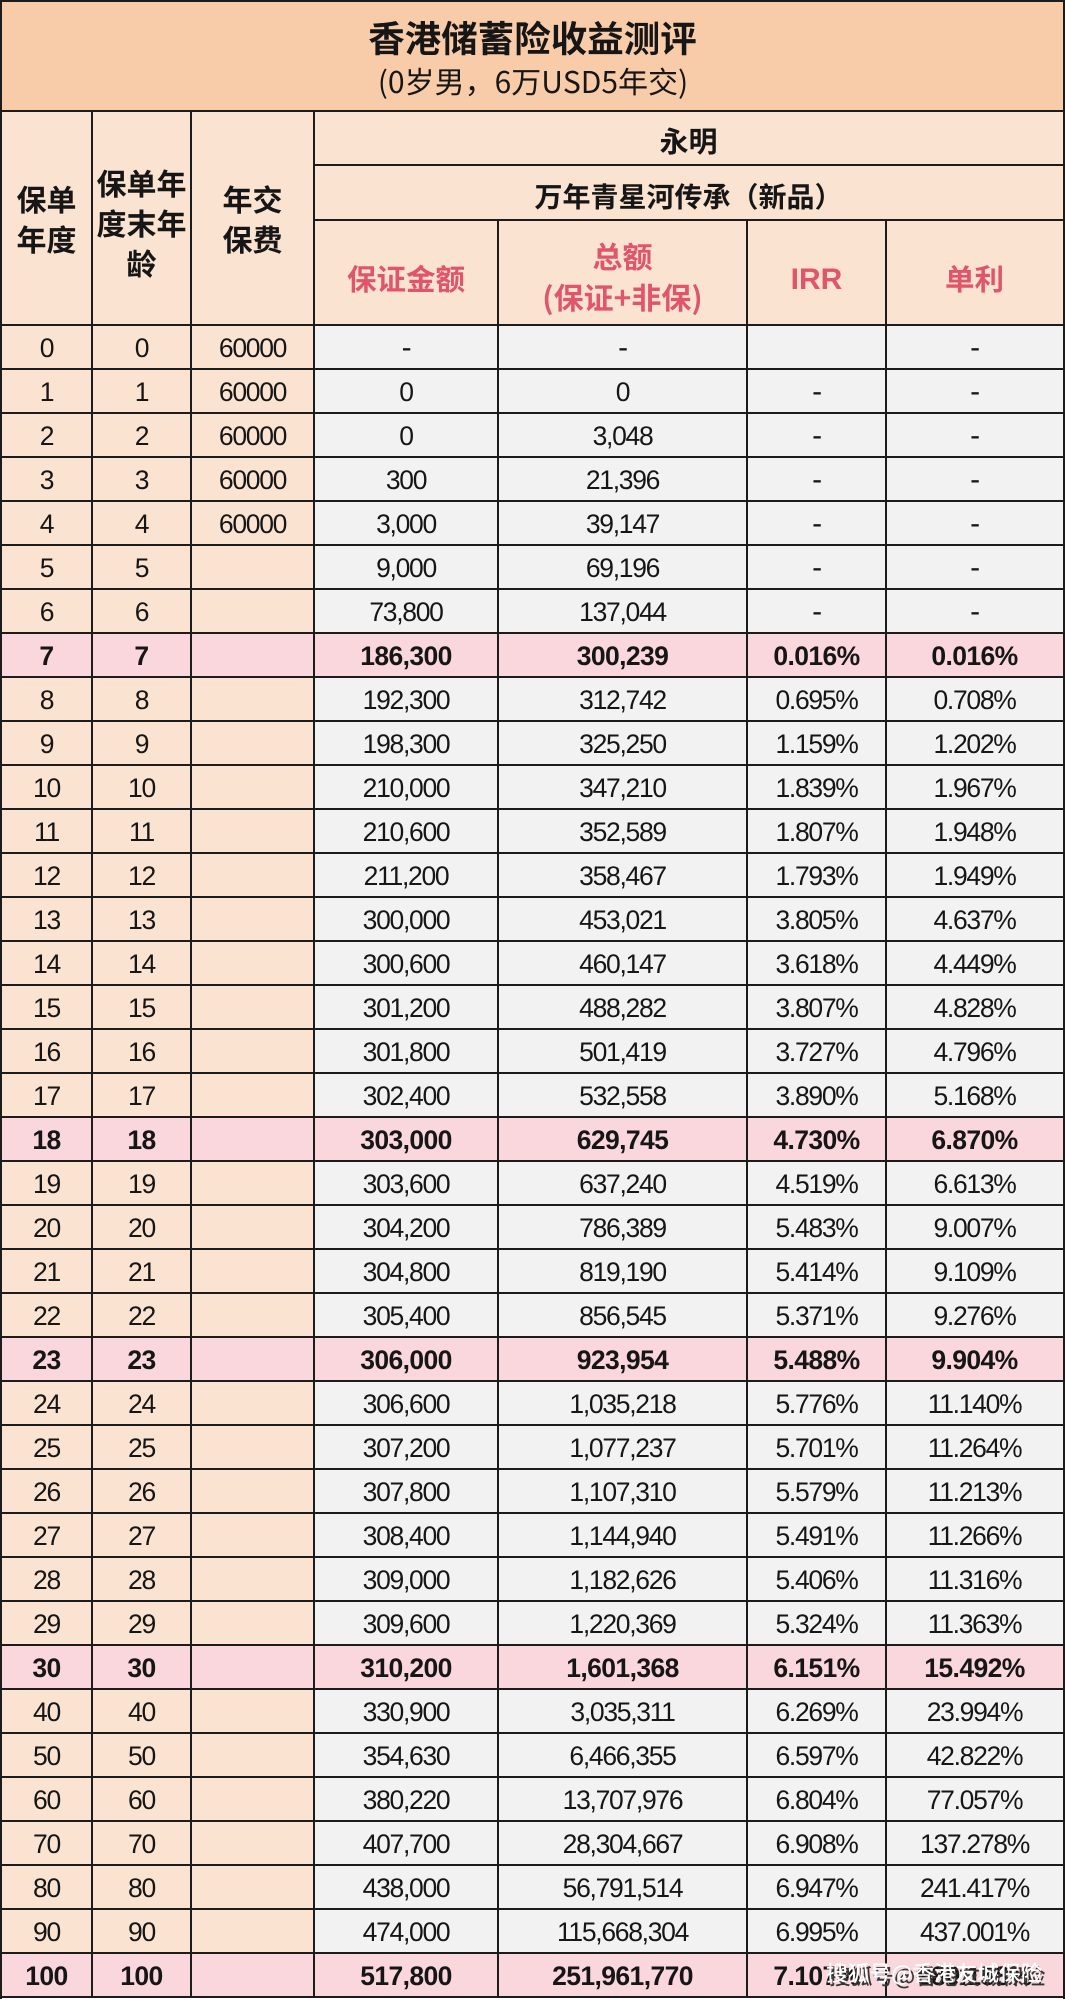 The image size is (1065, 2004). I want to click on svg-text: 192,300, so click(406, 700).